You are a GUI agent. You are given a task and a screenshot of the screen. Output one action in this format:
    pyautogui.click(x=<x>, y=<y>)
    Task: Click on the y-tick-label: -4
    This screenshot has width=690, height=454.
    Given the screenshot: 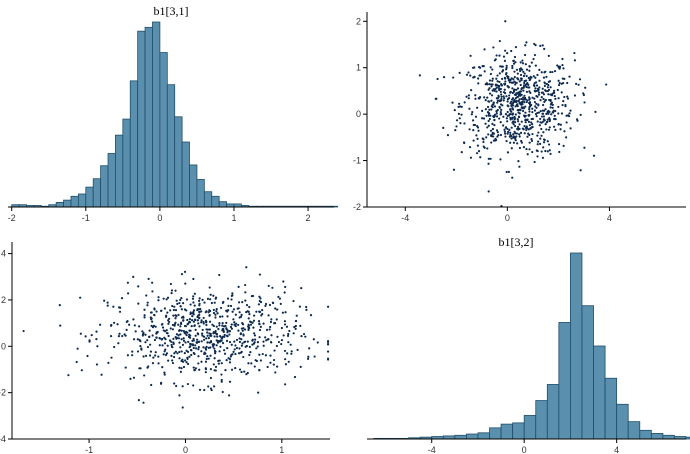 What is the action you would take?
    pyautogui.click(x=3, y=439)
    